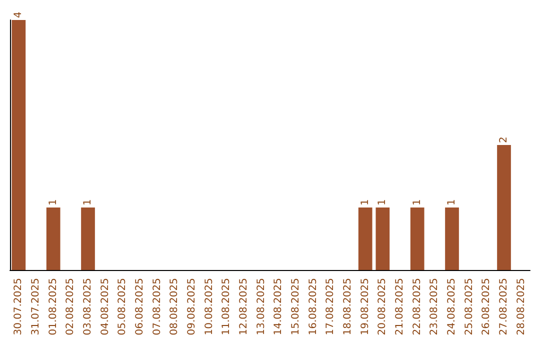 This screenshot has height=340, width=540. I want to click on x-tick-label: 17.08.2025, so click(330, 307).